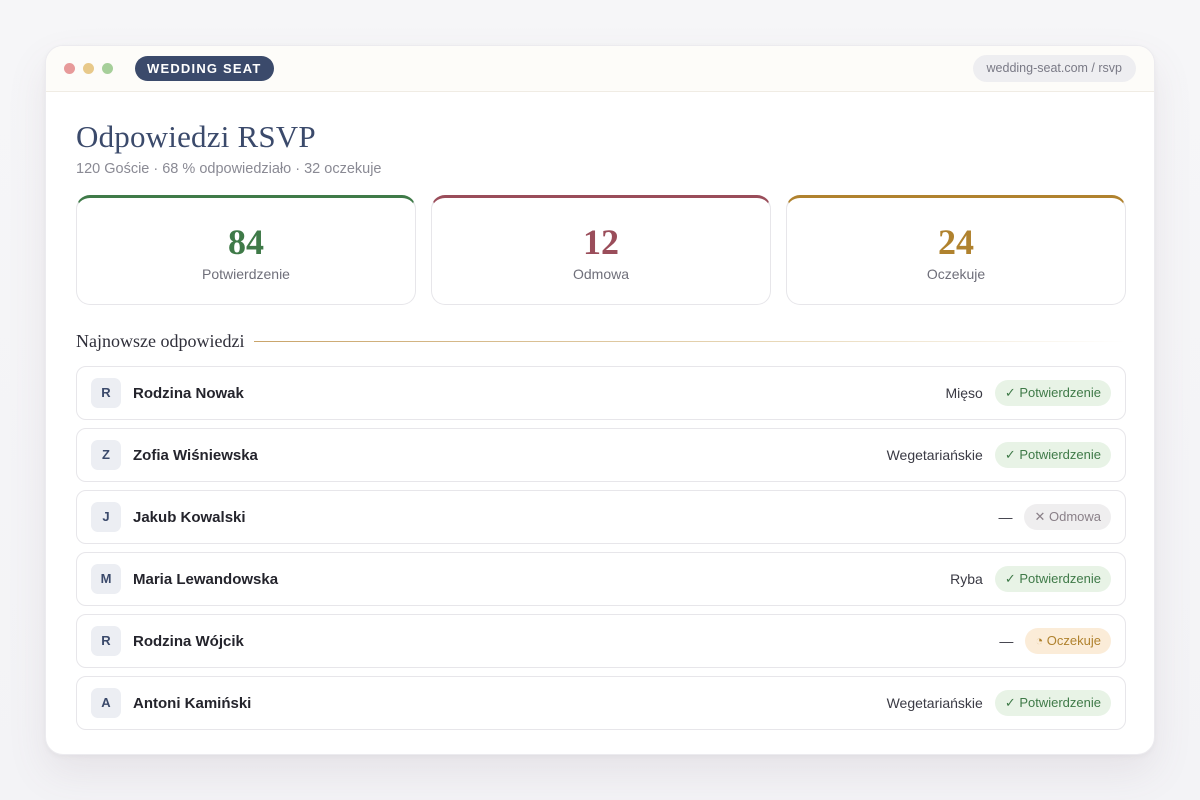  I want to click on stat-card-declined: 12 Odmowa, so click(601, 250).